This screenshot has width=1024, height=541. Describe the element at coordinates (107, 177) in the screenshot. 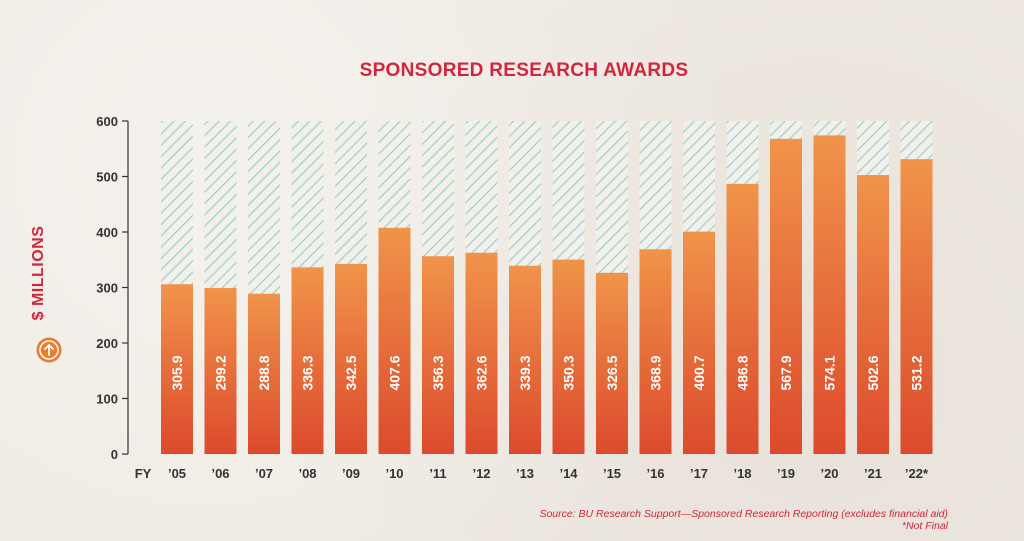

I see `y-tick-label: 500` at that location.